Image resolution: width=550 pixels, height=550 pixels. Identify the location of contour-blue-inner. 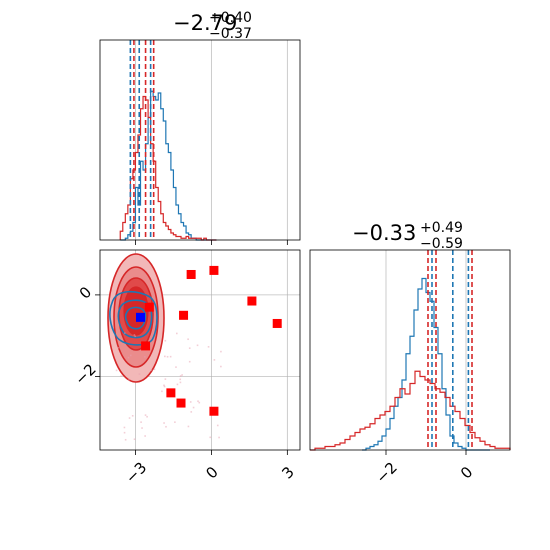
(135, 318).